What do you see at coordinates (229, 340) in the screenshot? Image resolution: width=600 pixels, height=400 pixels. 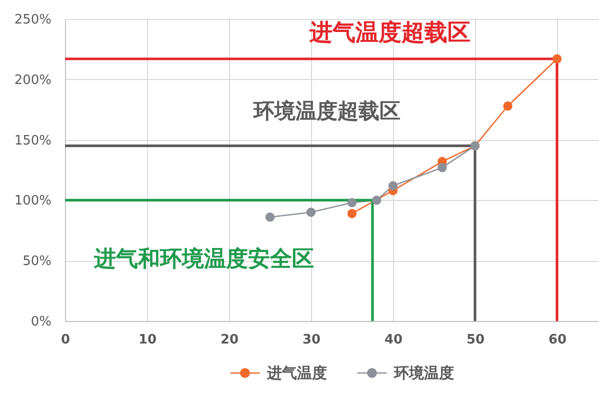 I see `x-tick-label: 20` at bounding box center [229, 340].